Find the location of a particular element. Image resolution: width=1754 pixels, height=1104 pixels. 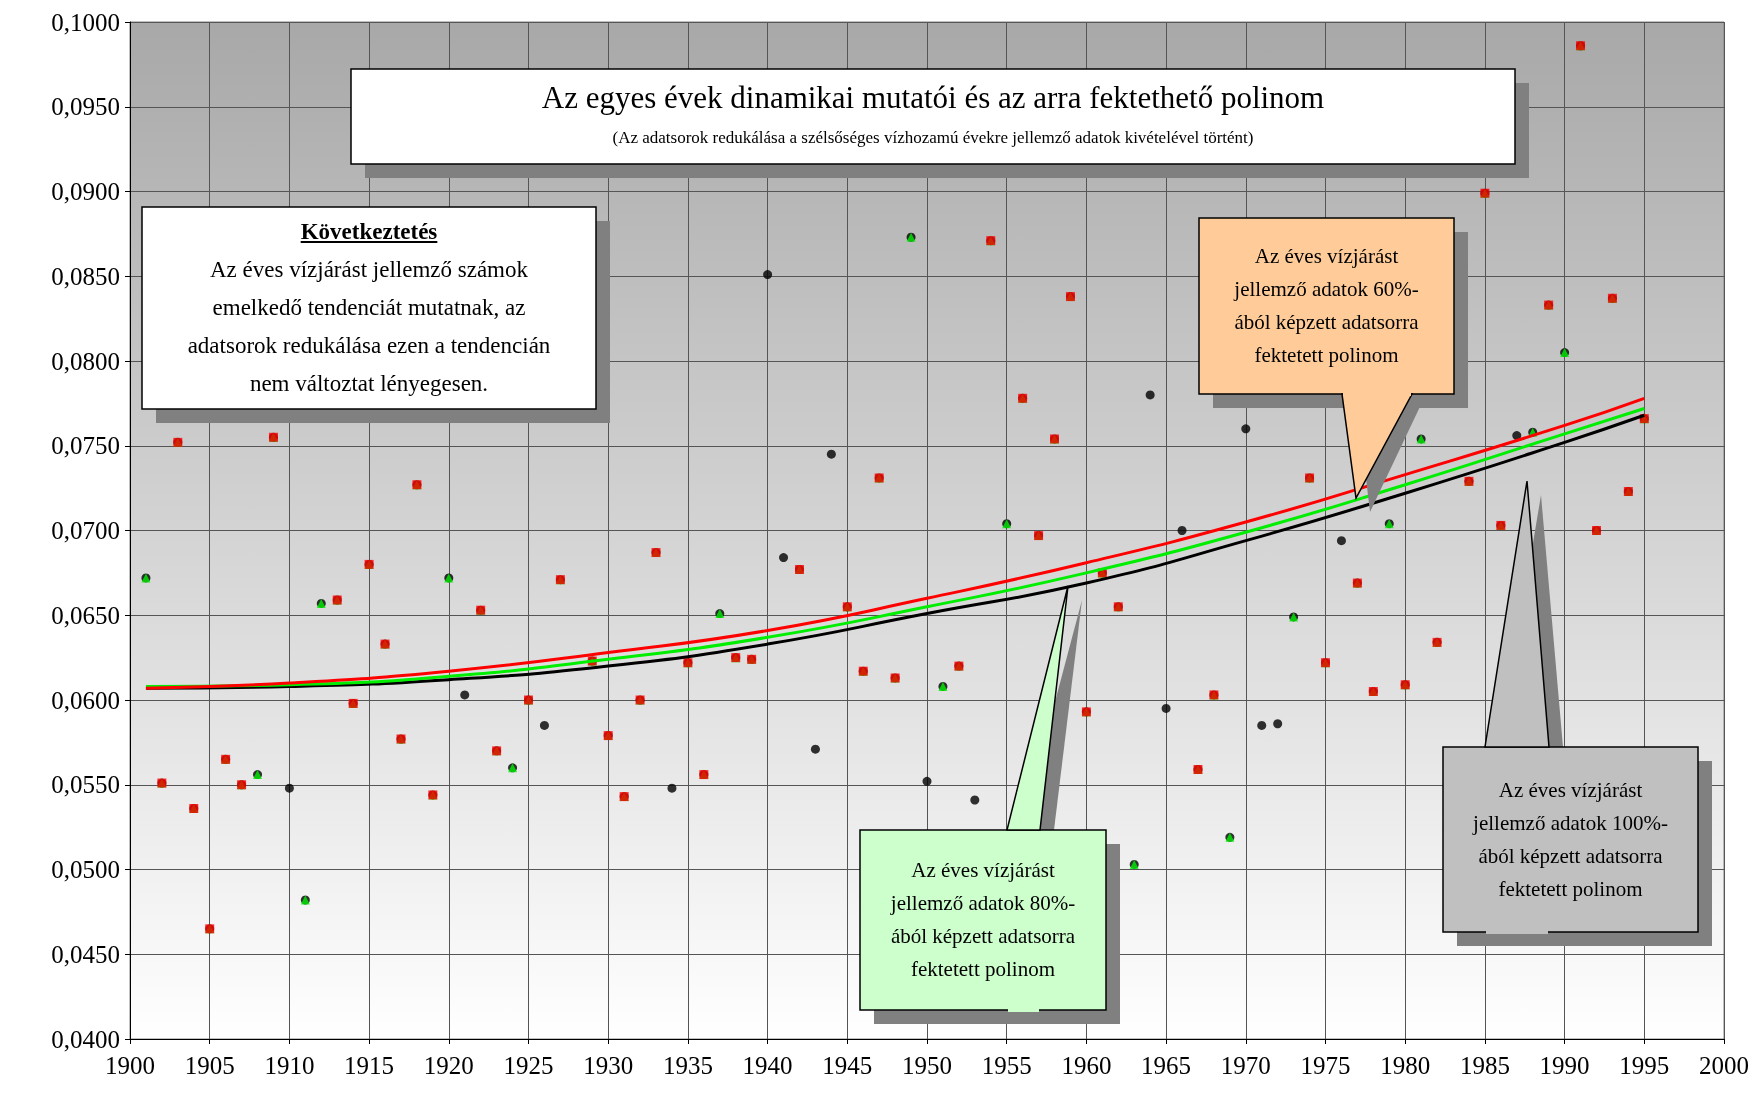

x-tick-label: 2000 is located at coordinates (1724, 1065).